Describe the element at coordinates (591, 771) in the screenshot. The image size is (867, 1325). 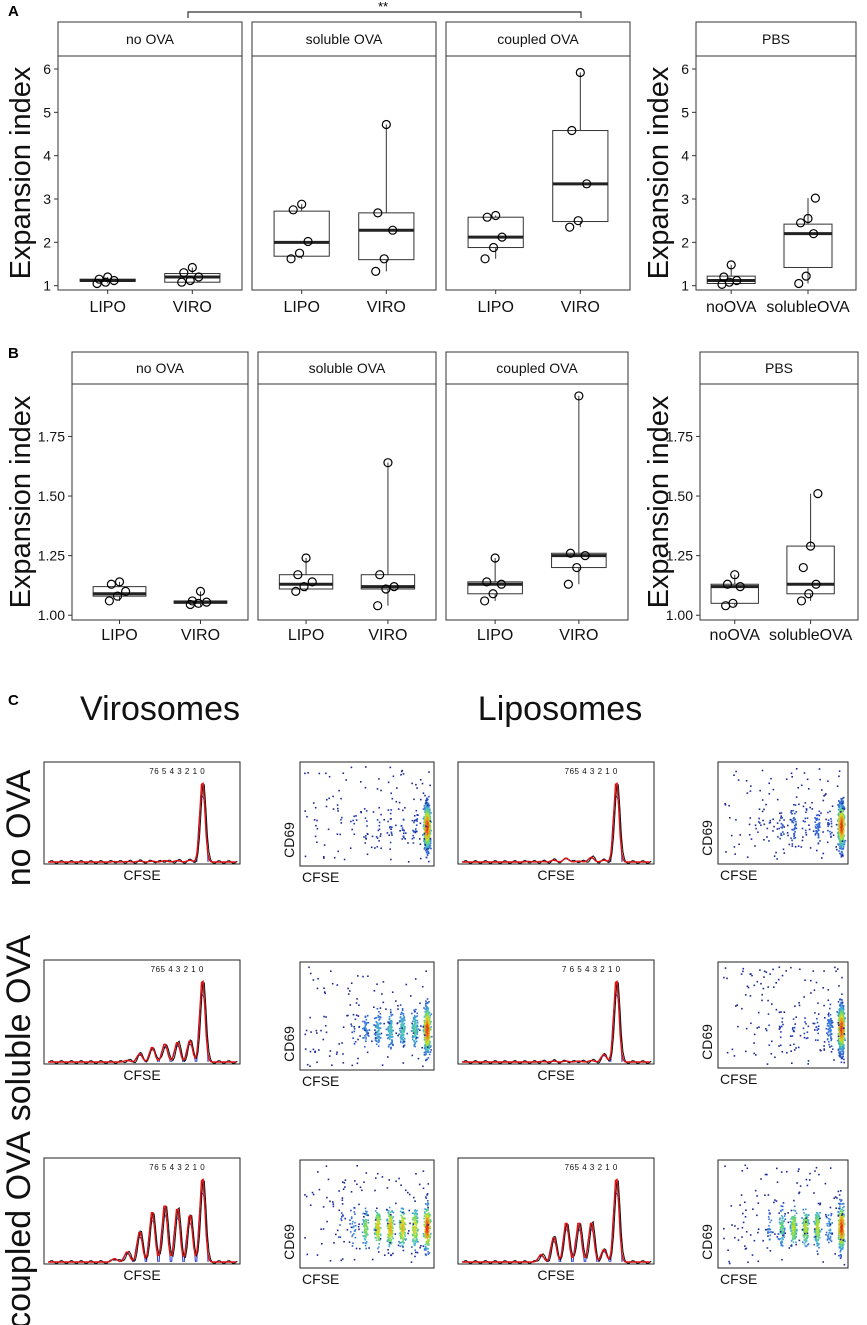
I see `generation-labels: 765 4 3 2 1 0` at that location.